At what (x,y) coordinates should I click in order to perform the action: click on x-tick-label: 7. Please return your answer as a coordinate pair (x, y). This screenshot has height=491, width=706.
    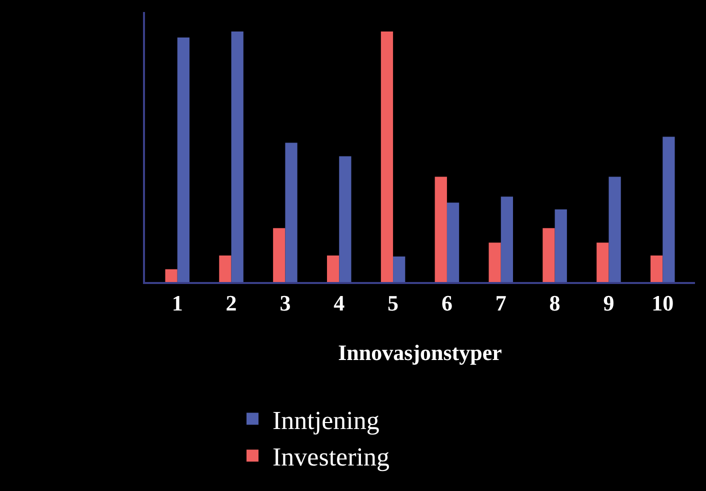
    Looking at the image, I should click on (500, 303).